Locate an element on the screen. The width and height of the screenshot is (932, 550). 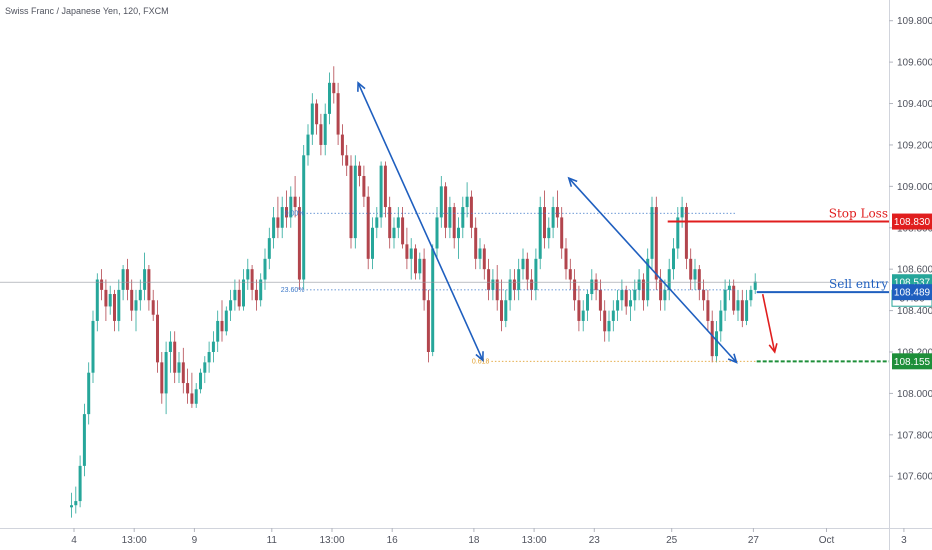
target-price-tag-bg is located at coordinates (912, 361).